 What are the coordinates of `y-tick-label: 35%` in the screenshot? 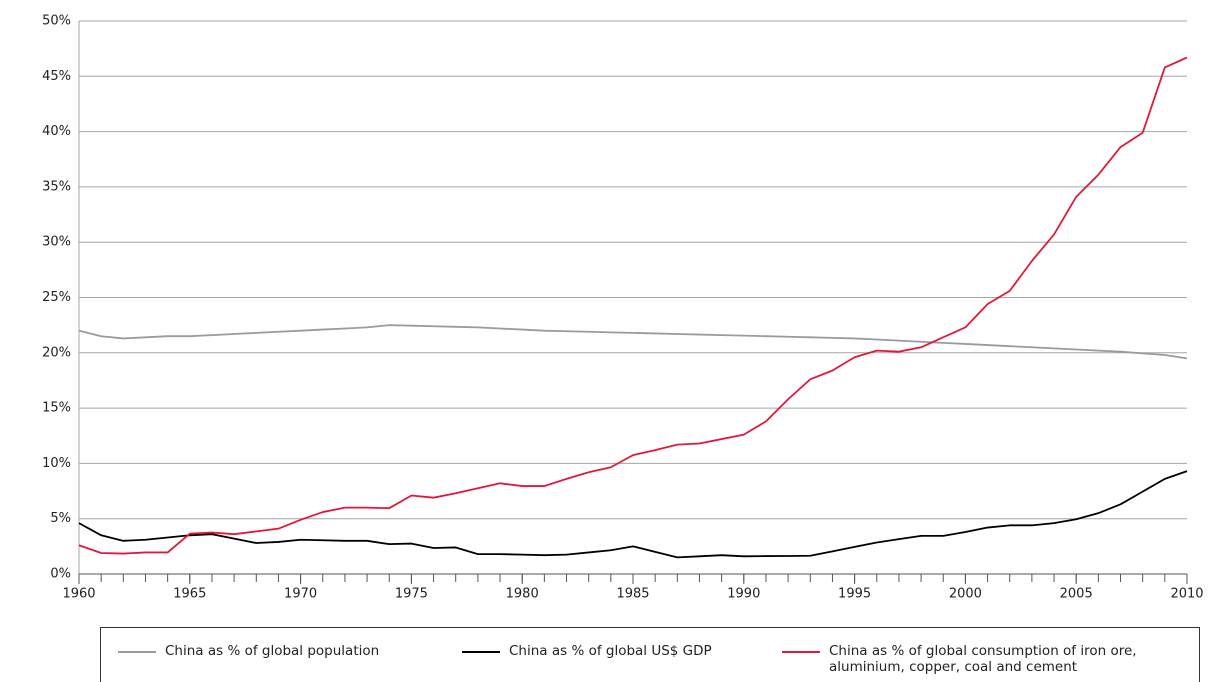 It's located at (56, 186).